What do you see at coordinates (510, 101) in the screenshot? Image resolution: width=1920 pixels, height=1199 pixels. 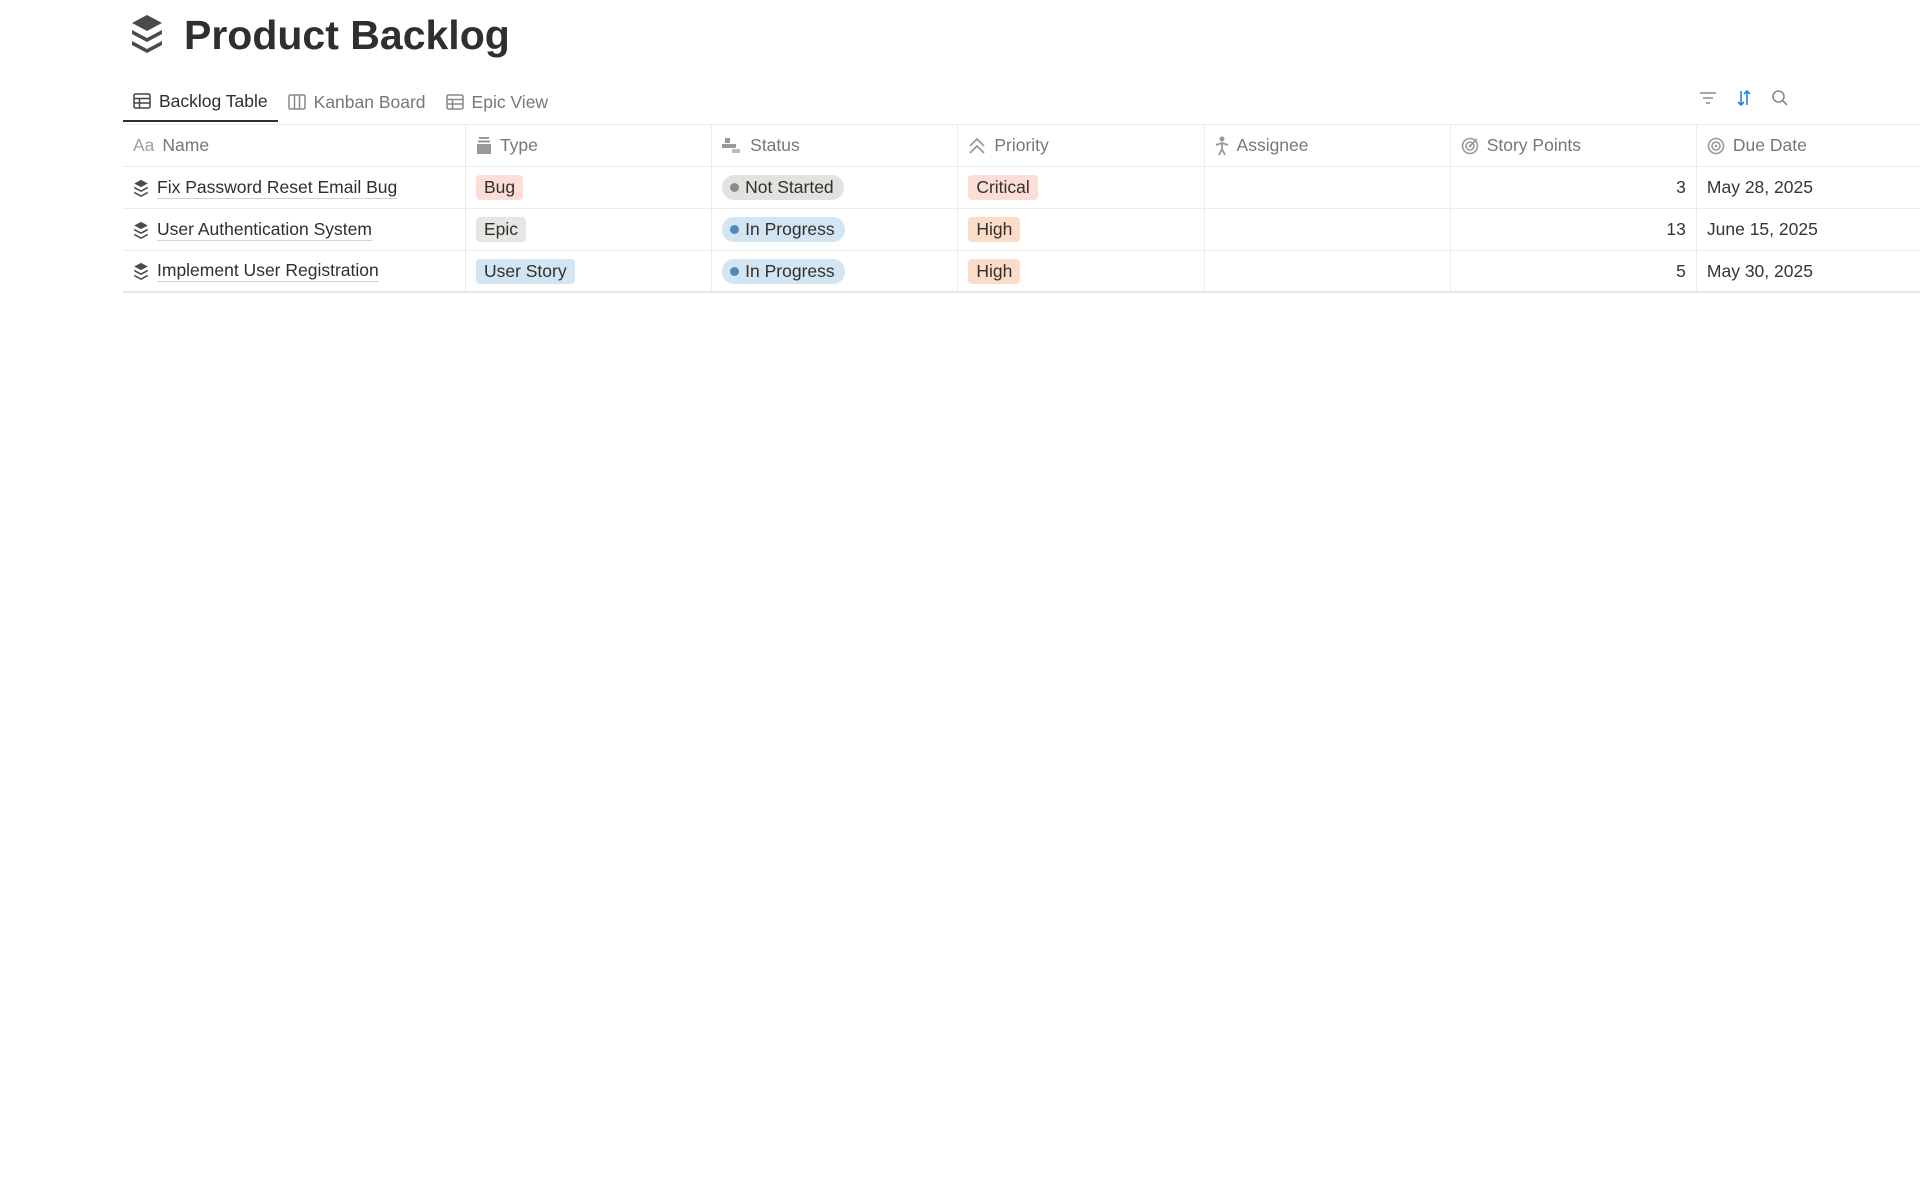 I see `tab-label: Epic View` at bounding box center [510, 101].